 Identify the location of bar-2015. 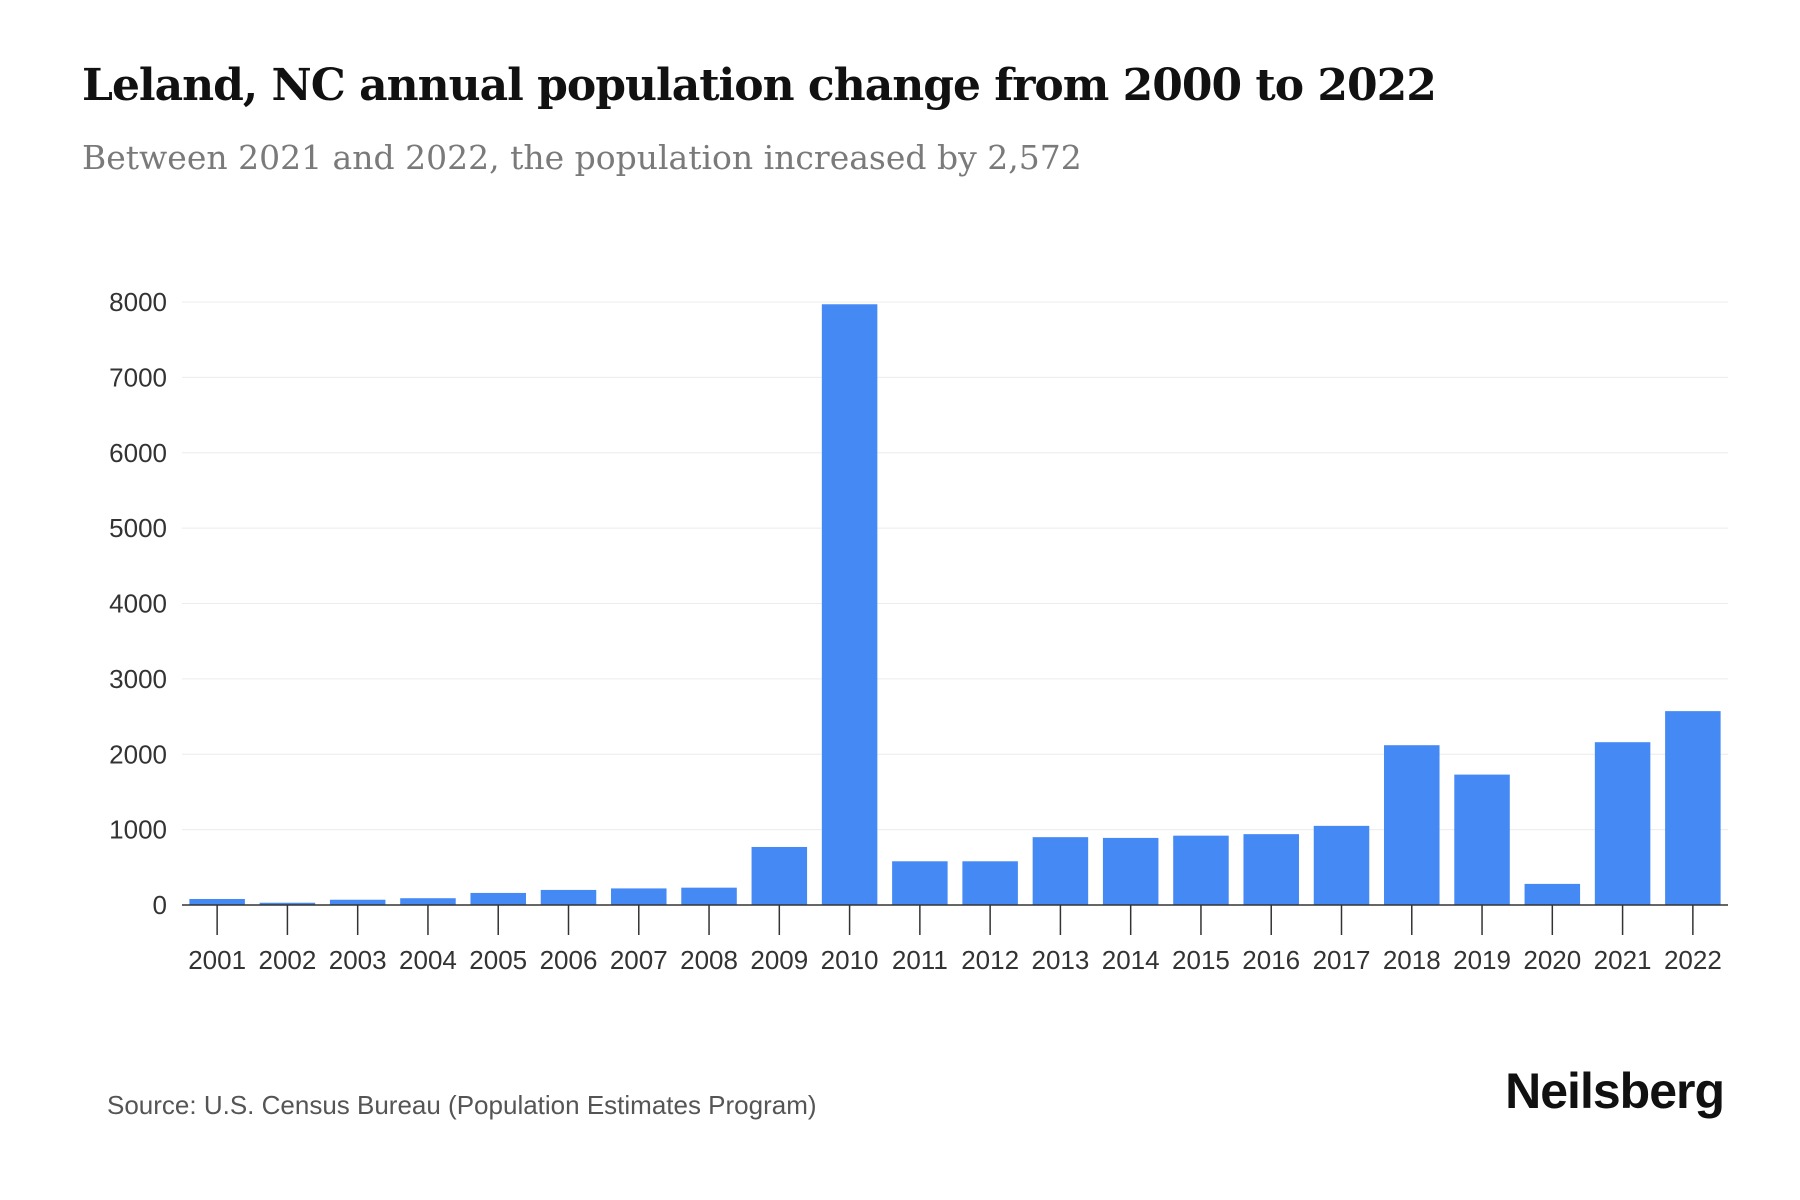
(1201, 870).